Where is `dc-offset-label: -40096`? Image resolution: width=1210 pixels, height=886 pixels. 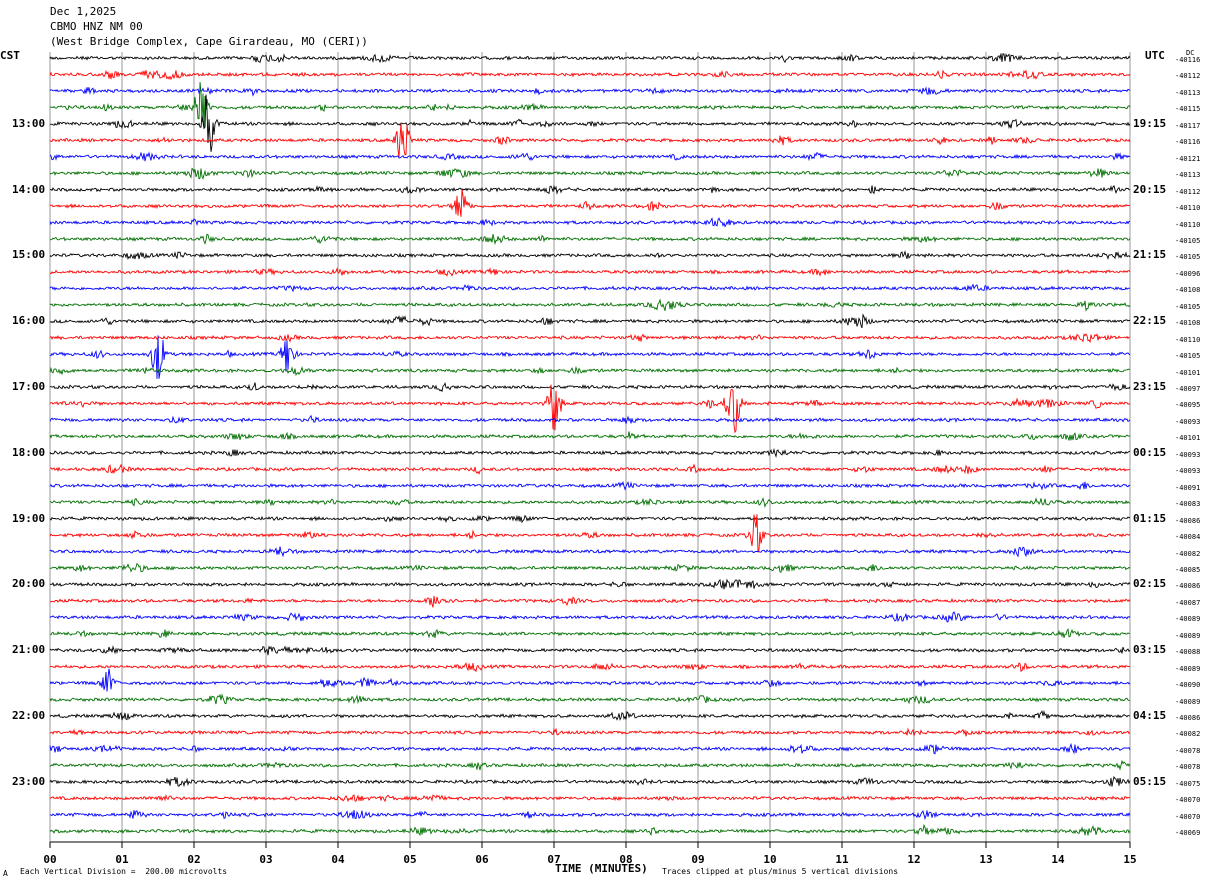 dc-offset-label: -40096 is located at coordinates (1188, 273).